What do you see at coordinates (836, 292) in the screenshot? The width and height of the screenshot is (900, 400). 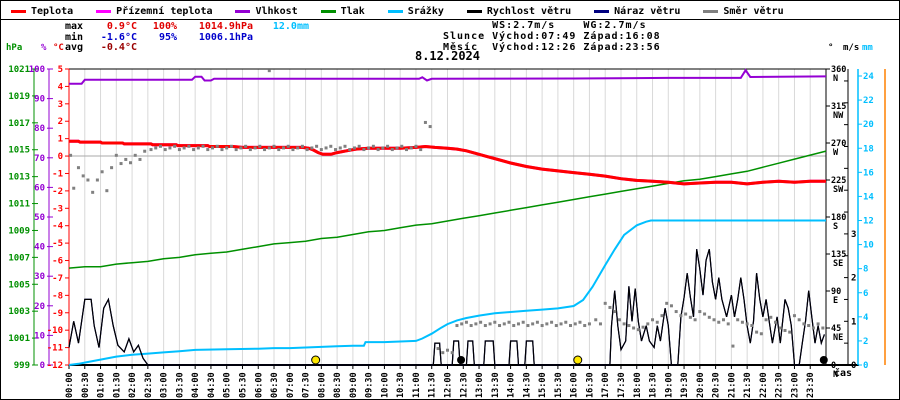 I see `svg-text: 90` at bounding box center [836, 292].